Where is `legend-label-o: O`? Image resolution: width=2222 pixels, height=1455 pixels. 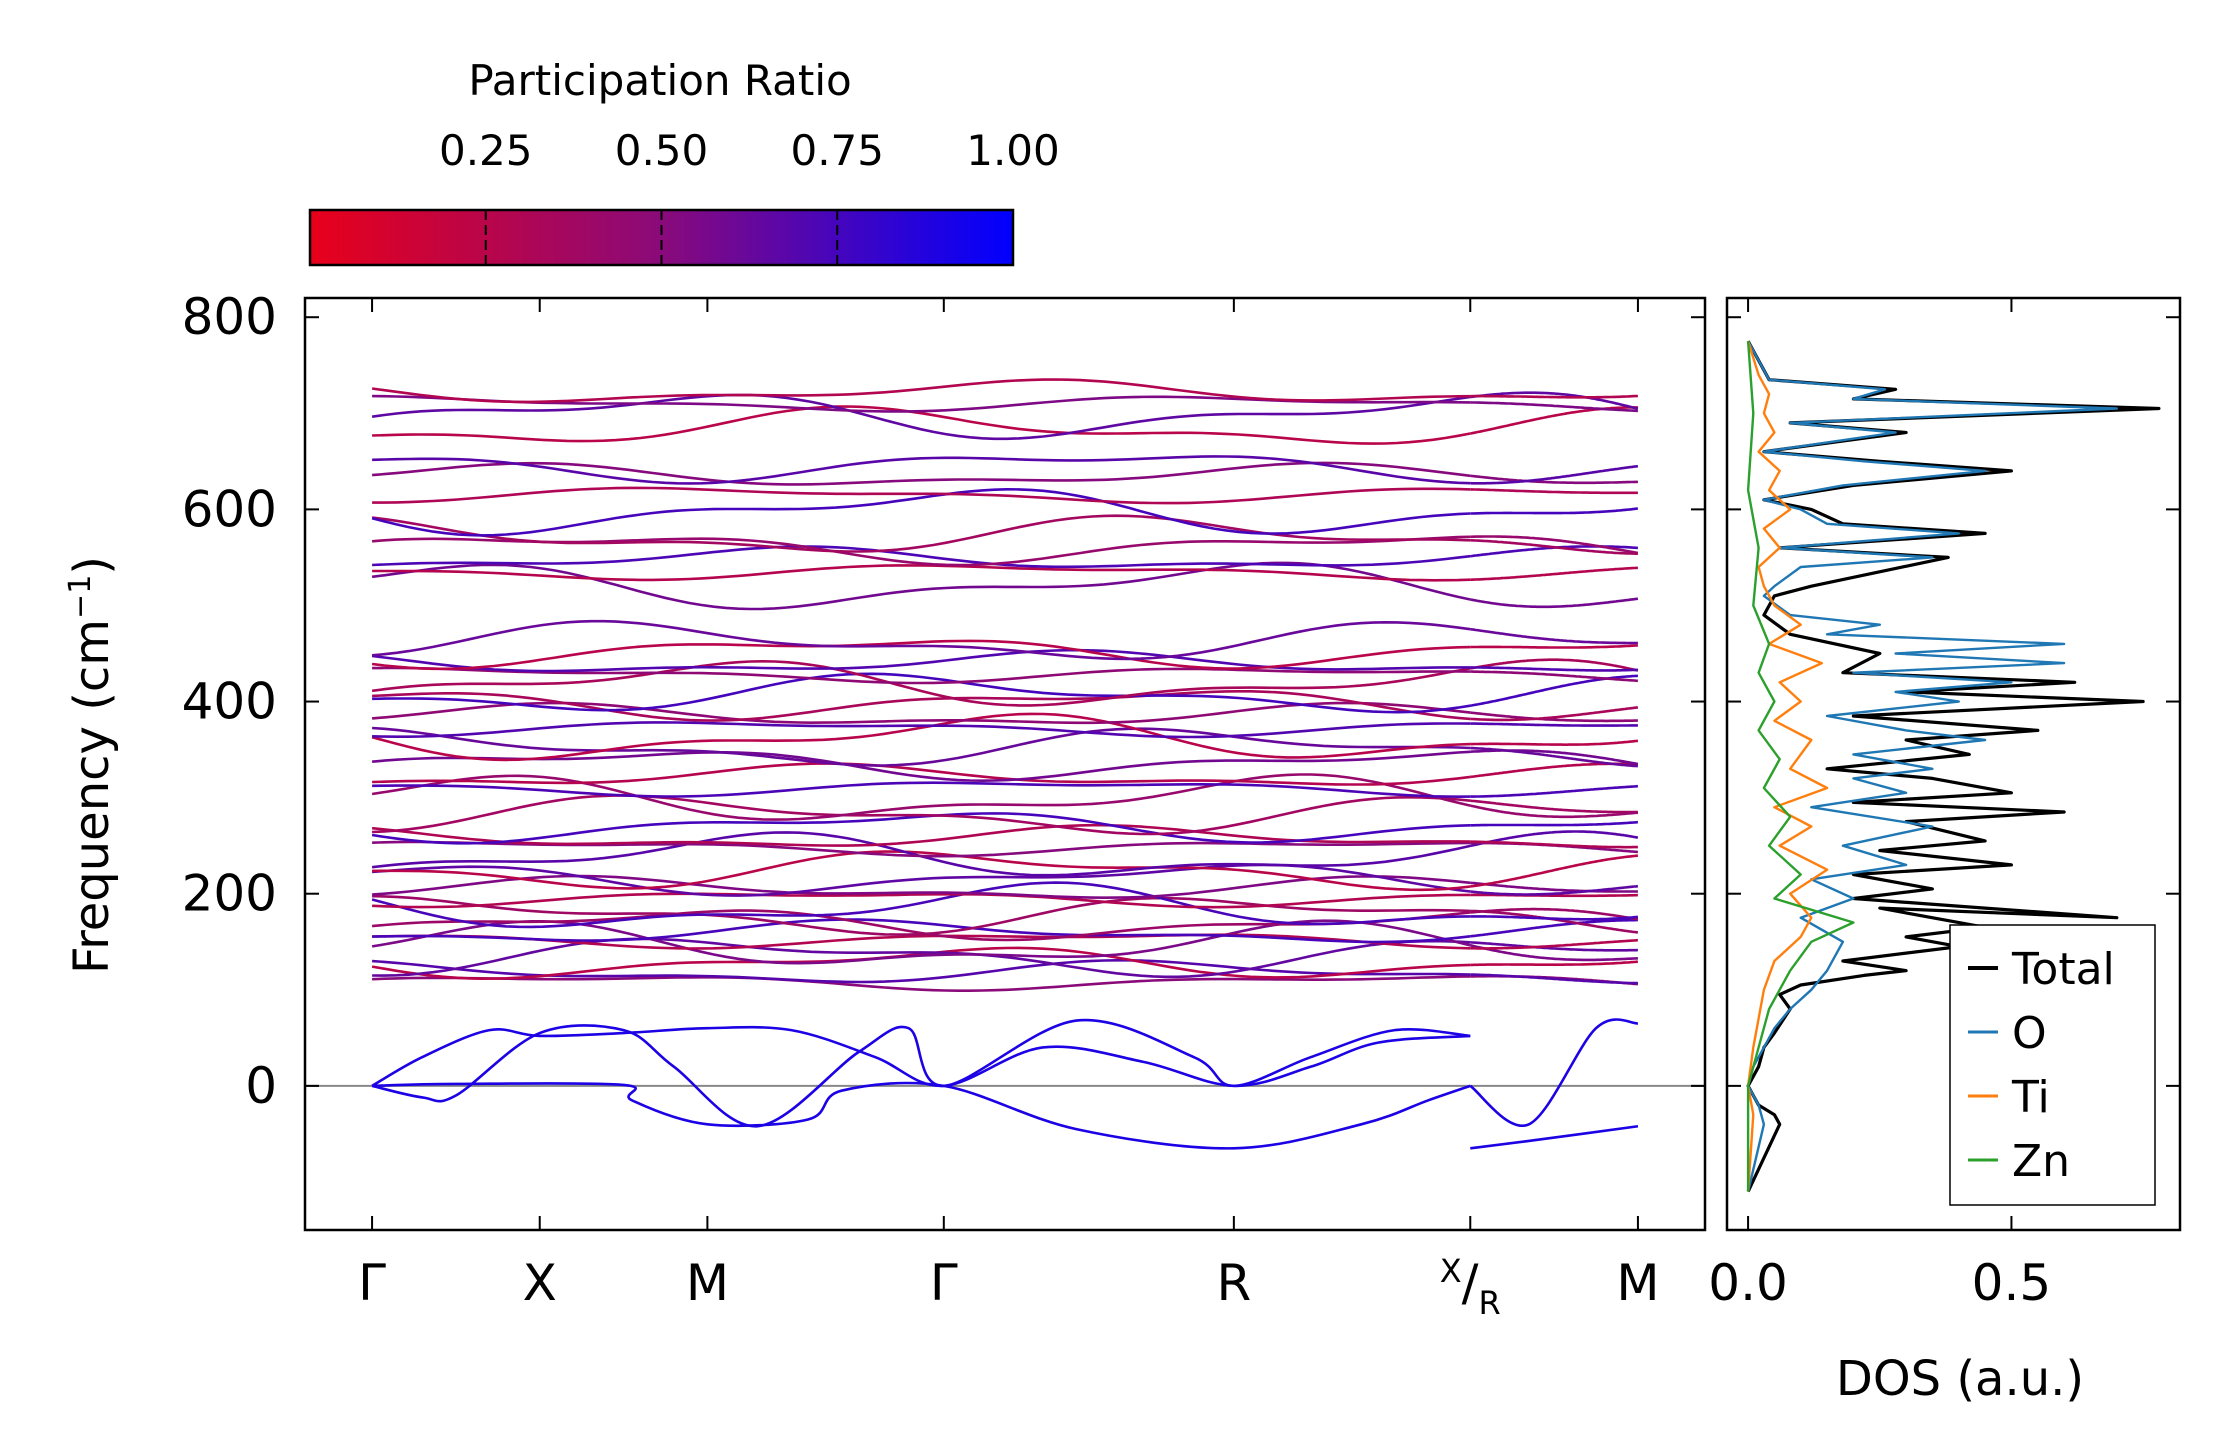 legend-label-o: O is located at coordinates (2029, 1033).